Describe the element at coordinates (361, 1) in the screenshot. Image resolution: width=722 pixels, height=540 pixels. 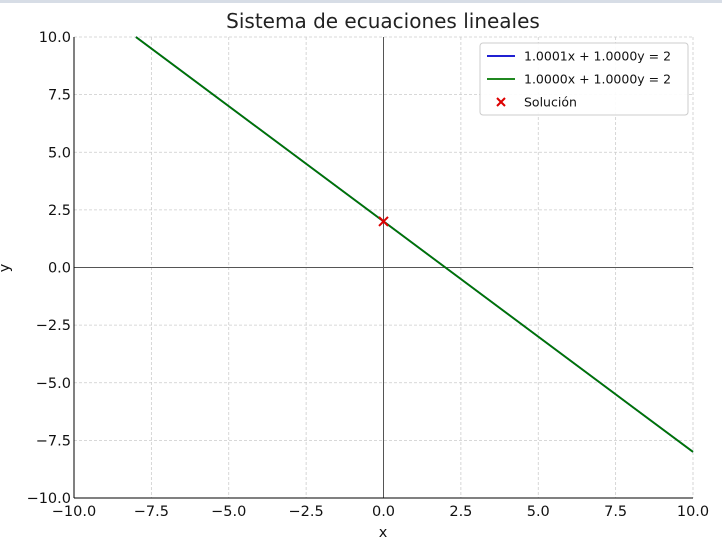
I see `top-border` at that location.